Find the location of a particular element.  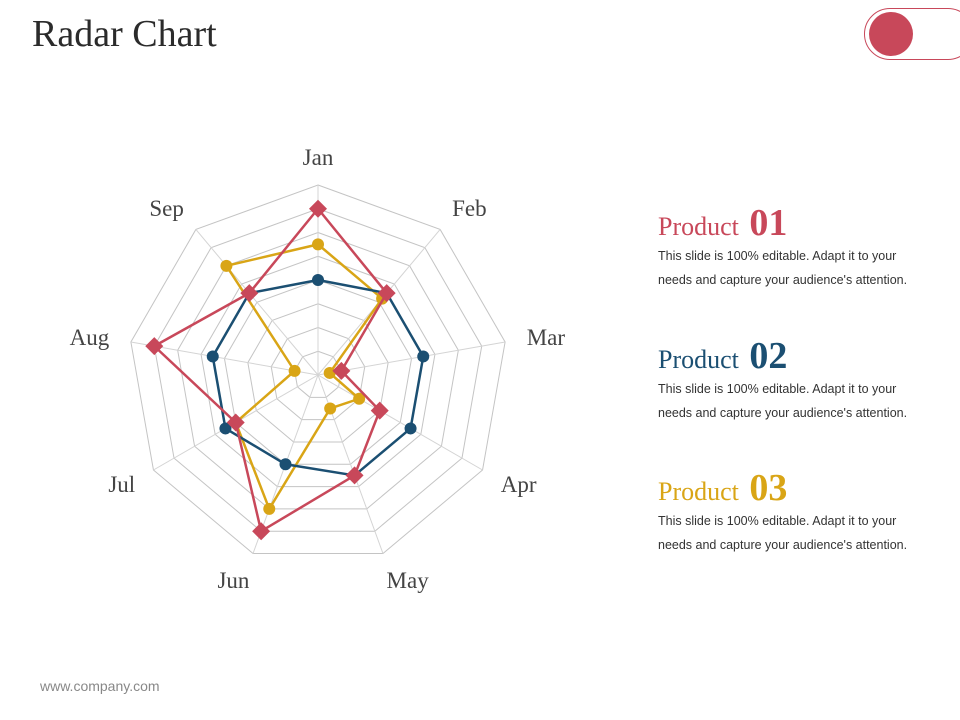

legend-product-01-number: 01 is located at coordinates (768, 223).